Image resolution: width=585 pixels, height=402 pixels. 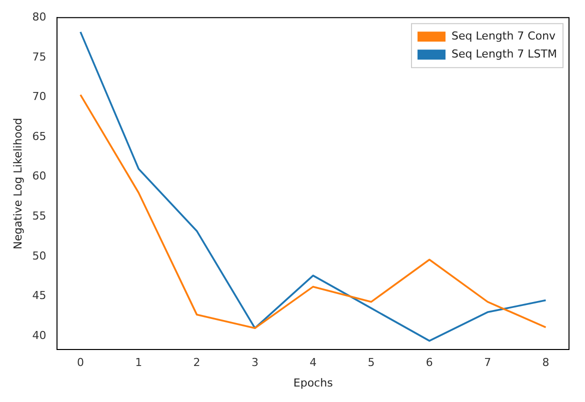 What do you see at coordinates (371, 363) in the screenshot?
I see `x-tick-label: 5` at bounding box center [371, 363].